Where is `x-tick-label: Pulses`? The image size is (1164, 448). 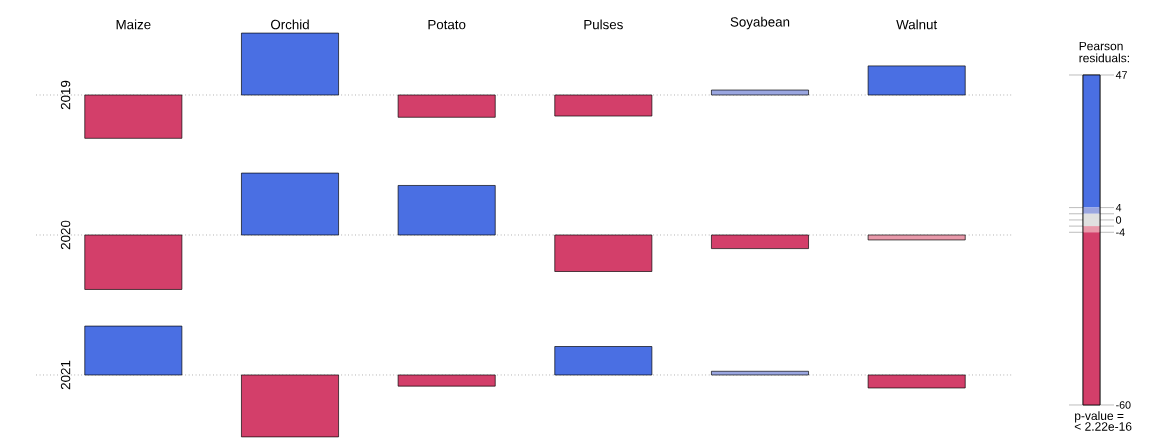
x-tick-label: Pulses is located at coordinates (603, 24).